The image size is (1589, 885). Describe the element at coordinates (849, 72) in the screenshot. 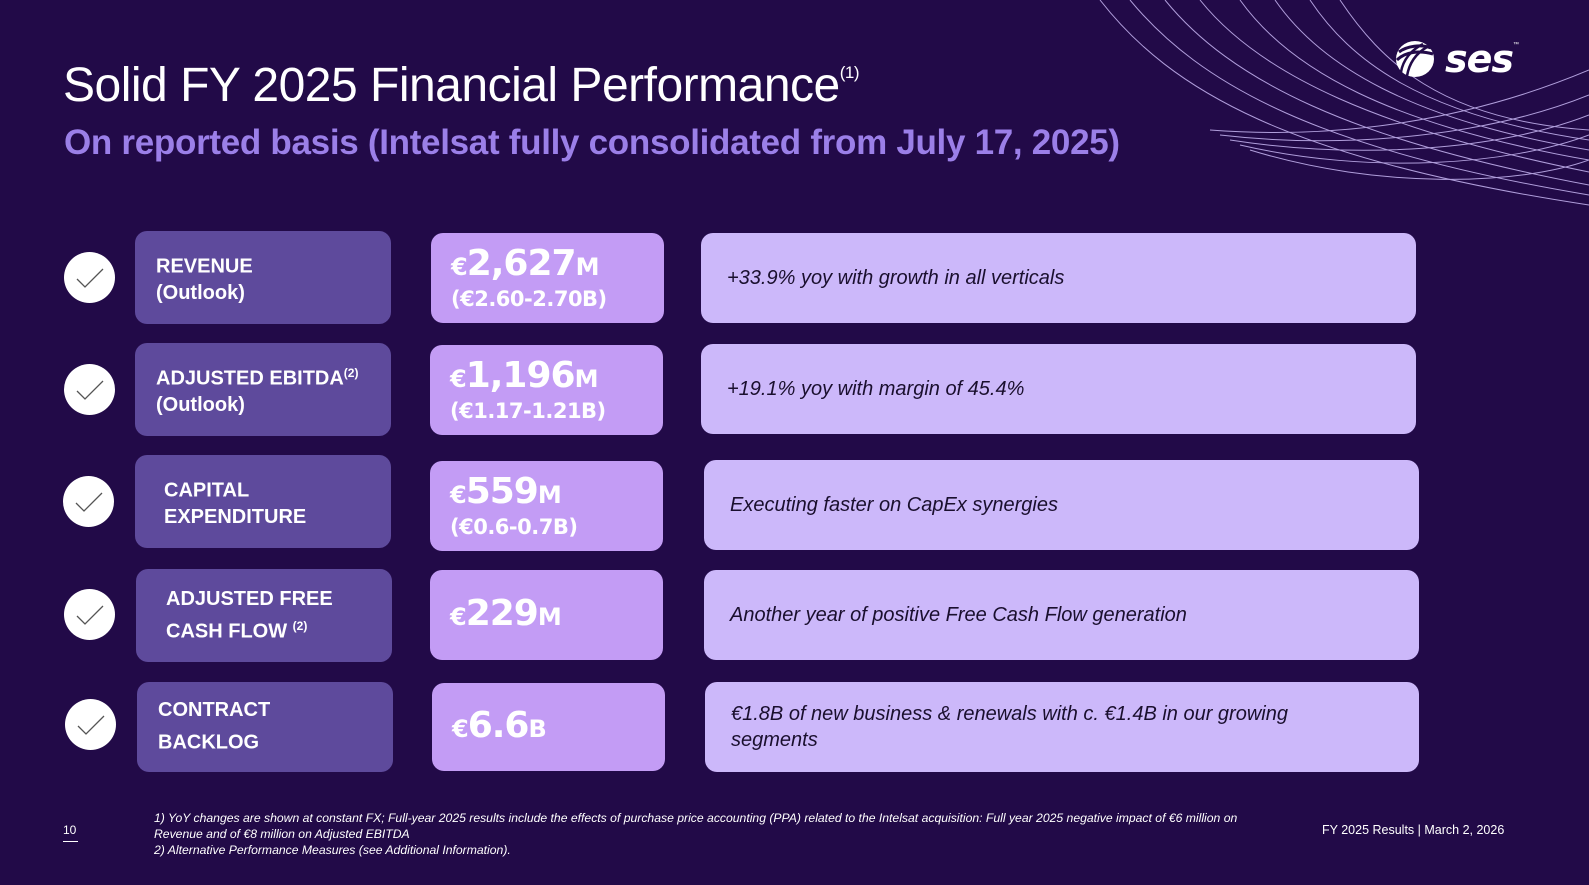

I see `title-footnote-ref: (1)` at that location.